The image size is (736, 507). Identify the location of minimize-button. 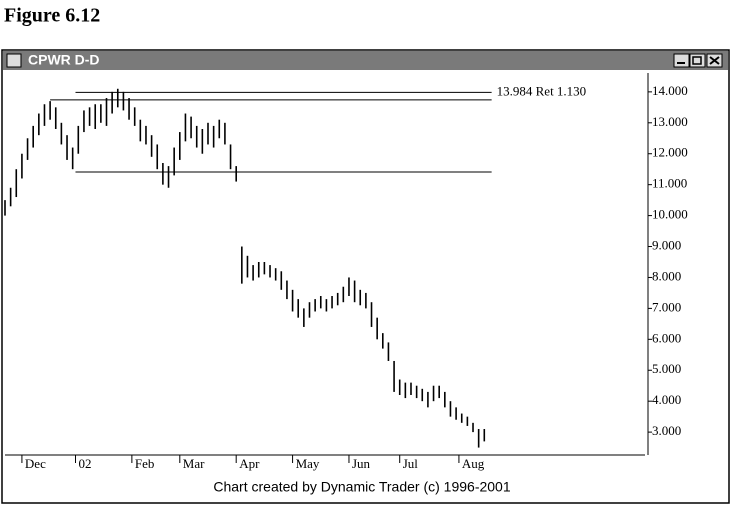
(681, 60).